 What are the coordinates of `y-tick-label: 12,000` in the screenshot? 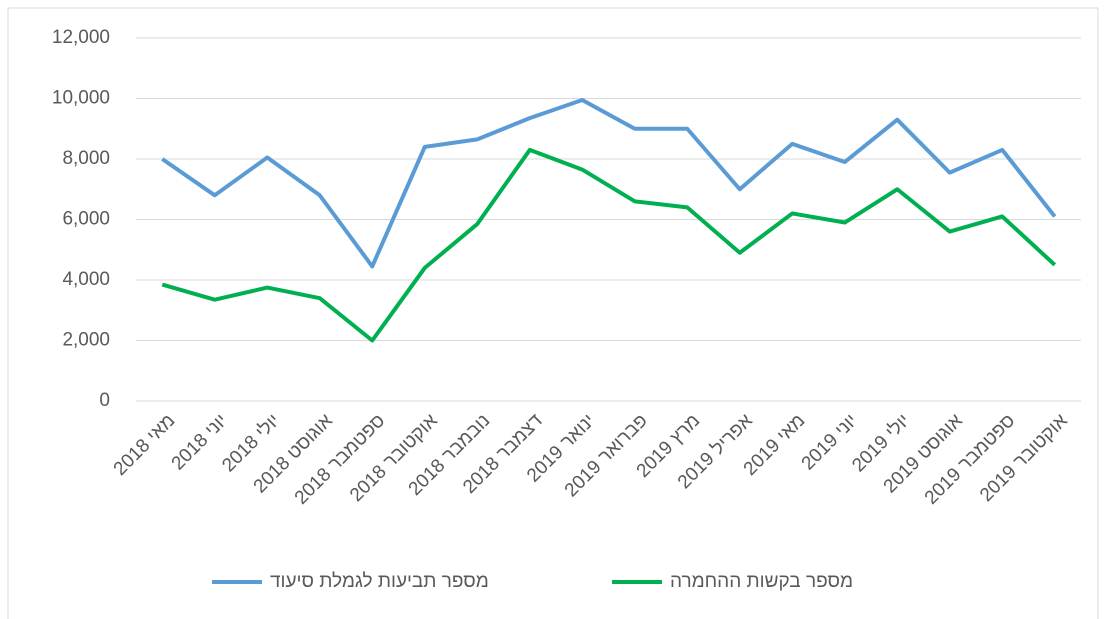 It's located at (81, 37).